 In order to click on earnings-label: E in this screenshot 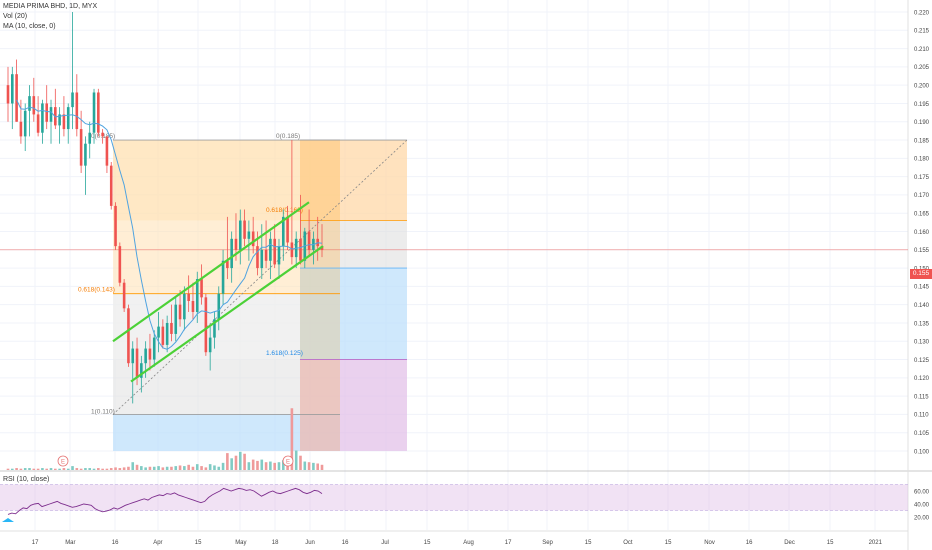, I will do `click(63, 463)`.